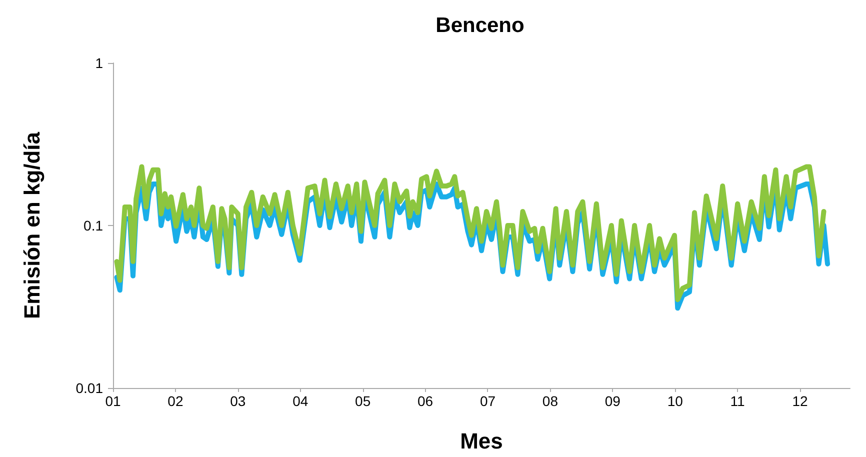 The width and height of the screenshot is (866, 457). Describe the element at coordinates (480, 25) in the screenshot. I see `chart-title: Benceno` at that location.